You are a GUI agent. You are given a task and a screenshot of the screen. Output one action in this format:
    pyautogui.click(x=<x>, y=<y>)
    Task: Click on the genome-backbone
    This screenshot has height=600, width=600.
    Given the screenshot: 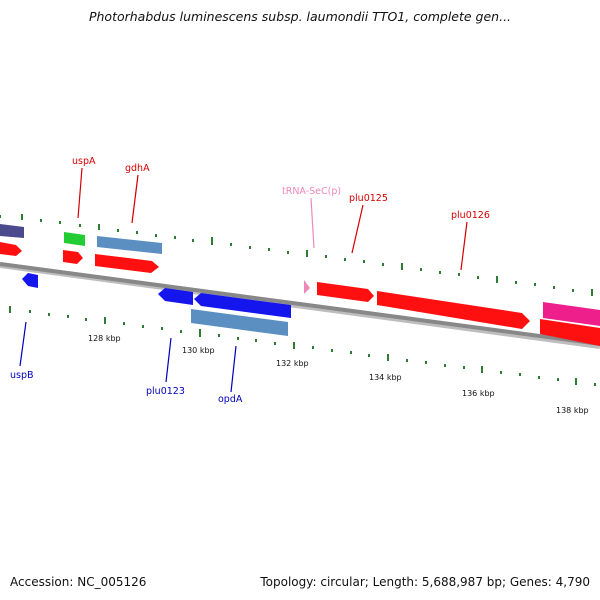 What is the action you would take?
    pyautogui.click(x=300, y=304)
    